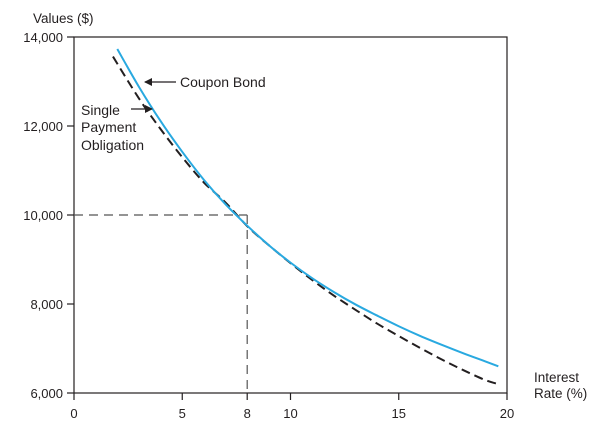 The width and height of the screenshot is (610, 439). I want to click on x-tick-label: 0, so click(73, 413).